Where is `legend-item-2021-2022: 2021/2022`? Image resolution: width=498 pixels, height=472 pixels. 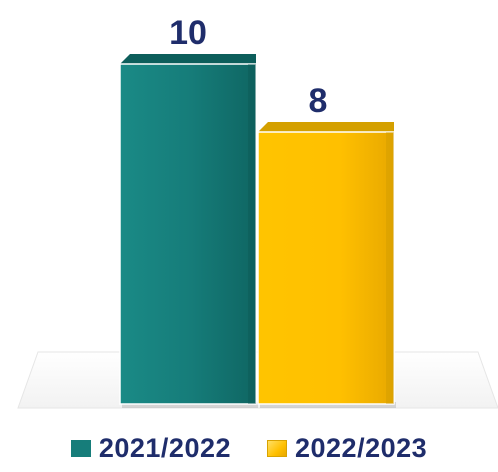
legend-item-2021-2022: 2021/2022 is located at coordinates (150, 448).